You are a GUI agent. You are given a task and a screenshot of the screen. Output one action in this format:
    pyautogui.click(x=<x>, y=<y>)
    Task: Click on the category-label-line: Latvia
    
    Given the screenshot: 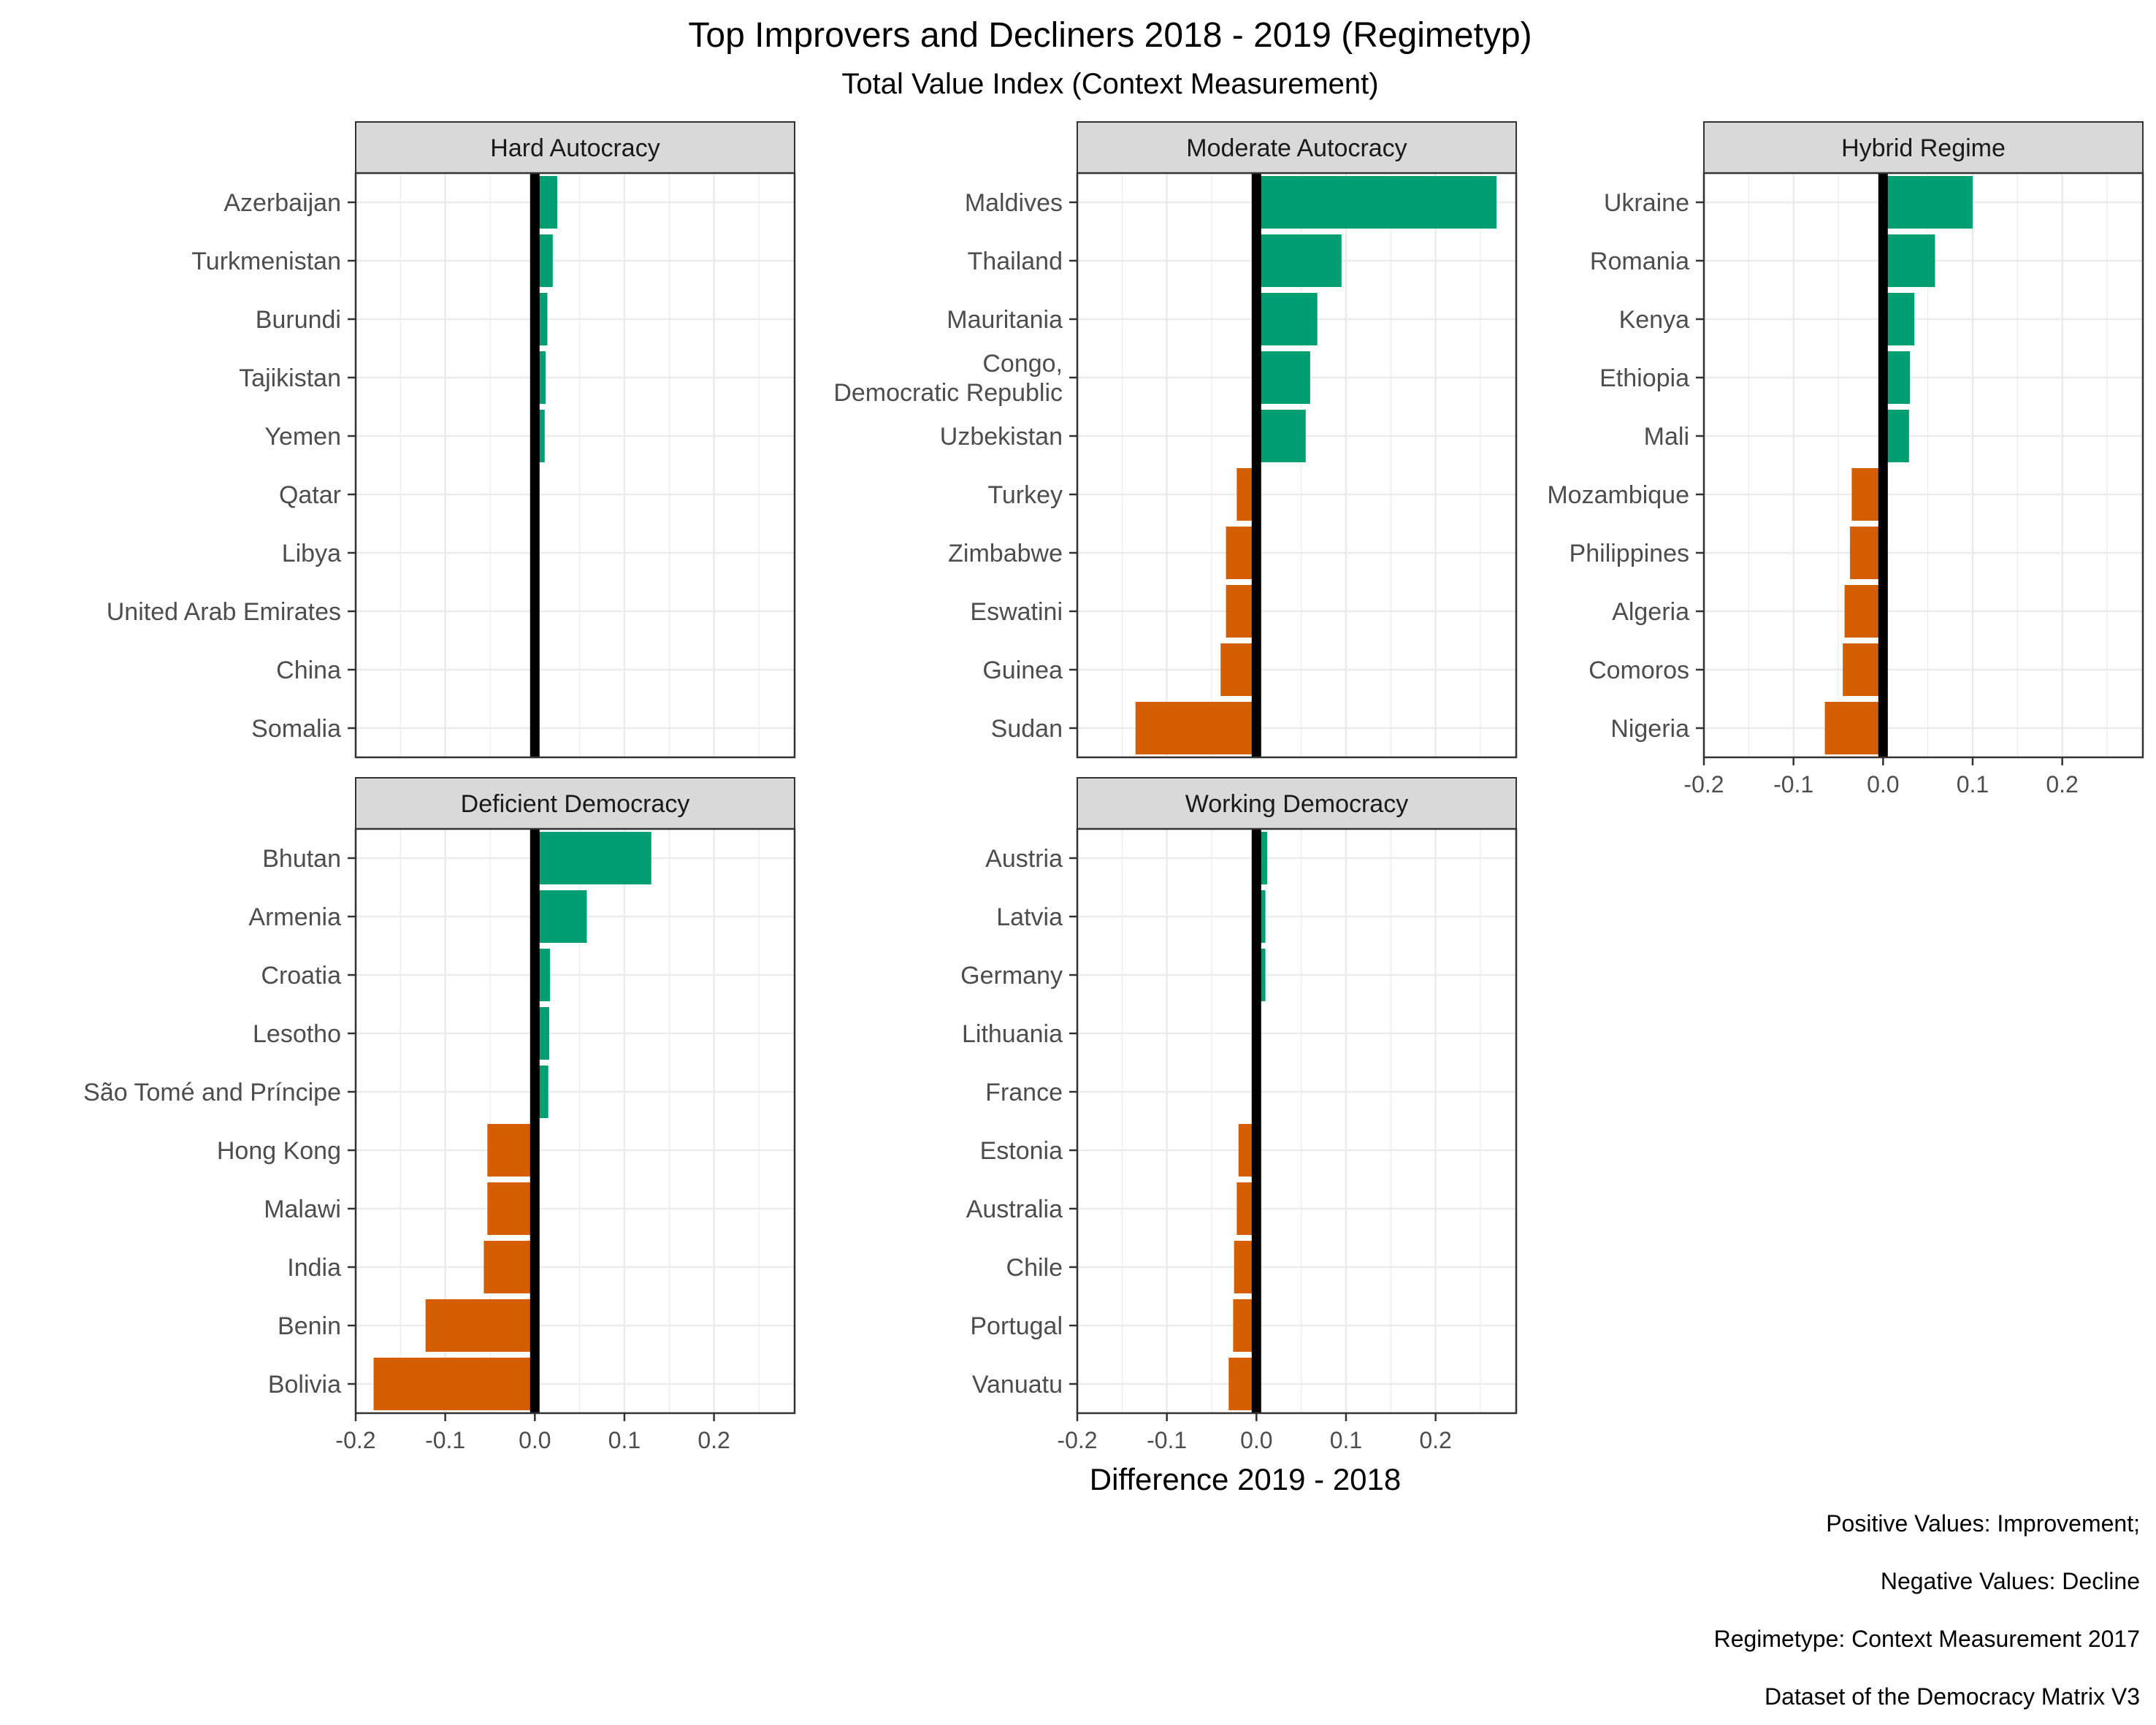 What is the action you would take?
    pyautogui.click(x=1030, y=917)
    